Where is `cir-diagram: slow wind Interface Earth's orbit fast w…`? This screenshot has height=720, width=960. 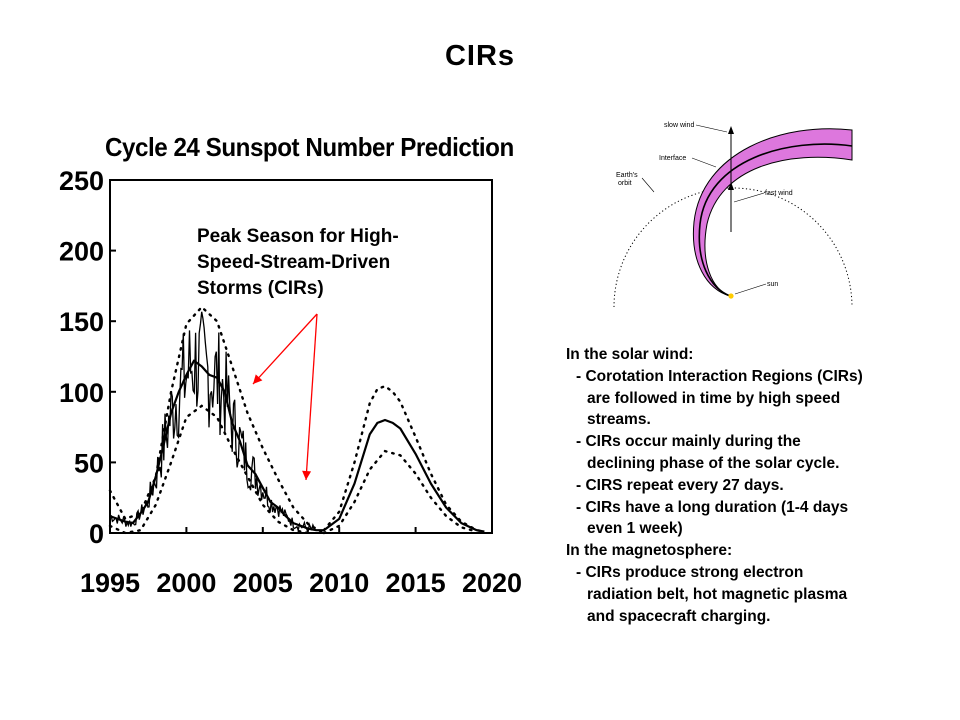 cir-diagram: slow wind Interface Earth's orbit fast w… is located at coordinates (737, 212).